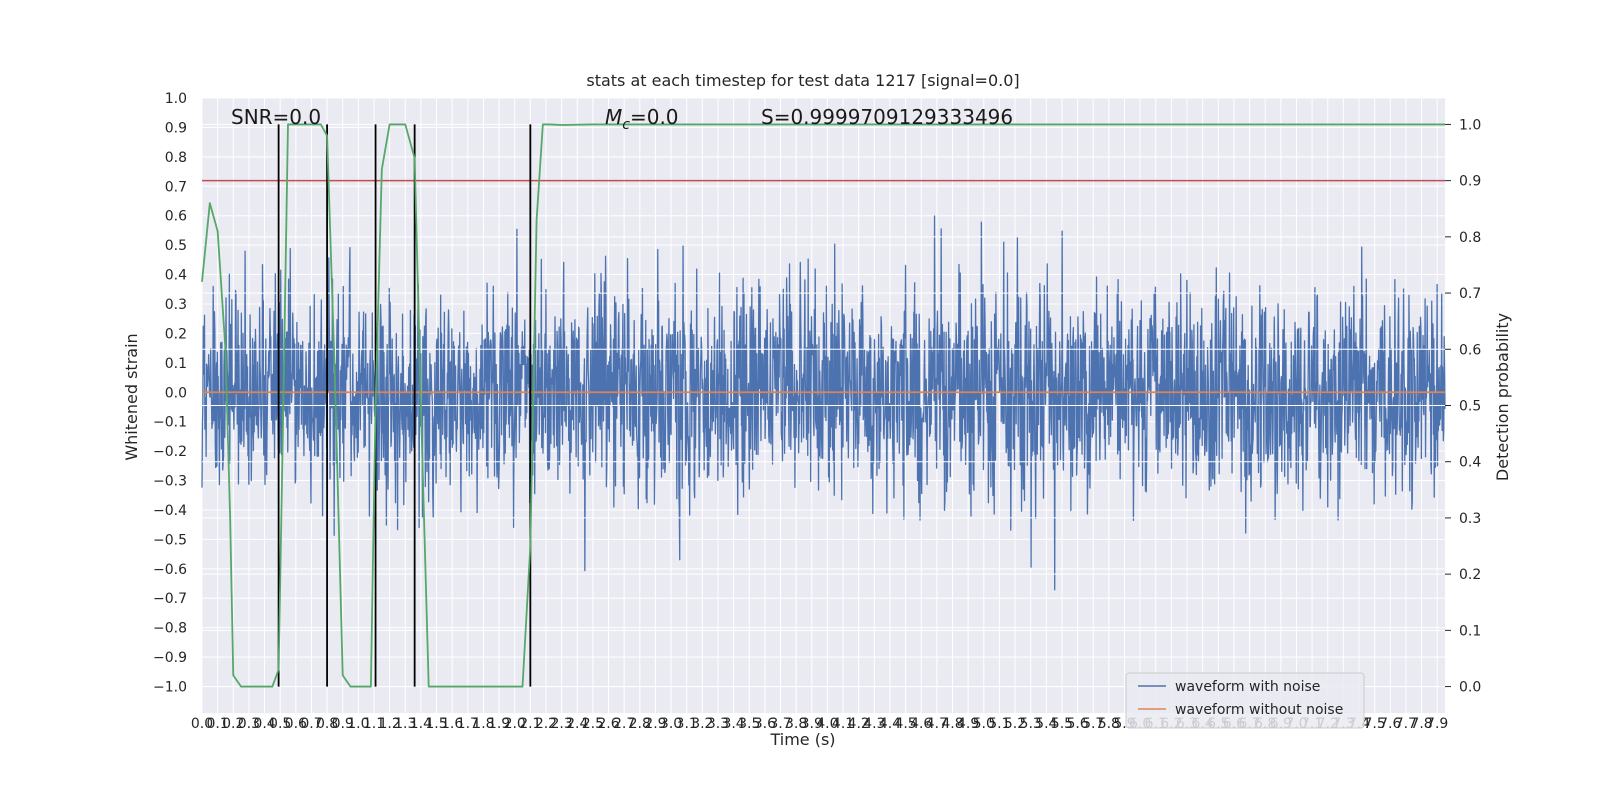 This screenshot has height=800, width=1600. Describe the element at coordinates (1502, 397) in the screenshot. I see `y-axis-right-label: Detection probability` at that location.